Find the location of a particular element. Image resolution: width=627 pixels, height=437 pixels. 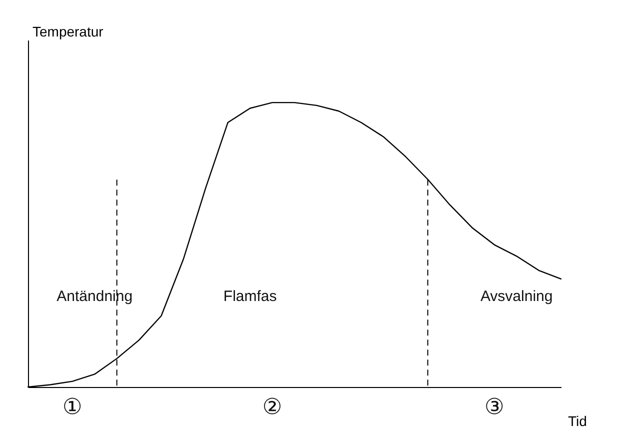

annotation: Antändning is located at coordinates (94, 296).